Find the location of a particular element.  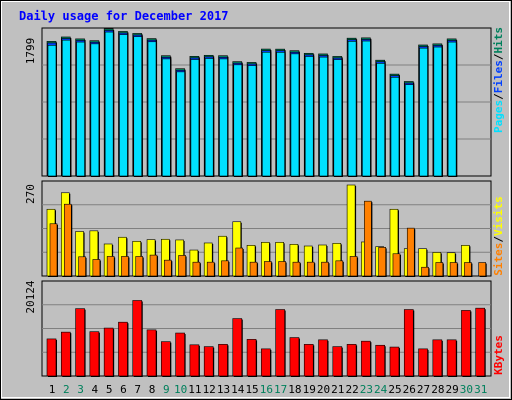

day-label: 9 is located at coordinates (166, 389).